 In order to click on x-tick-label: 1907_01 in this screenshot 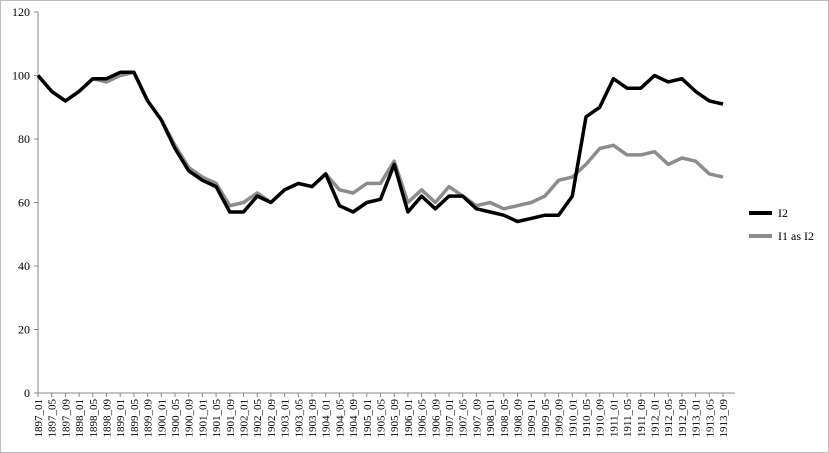, I will do `click(450, 418)`.